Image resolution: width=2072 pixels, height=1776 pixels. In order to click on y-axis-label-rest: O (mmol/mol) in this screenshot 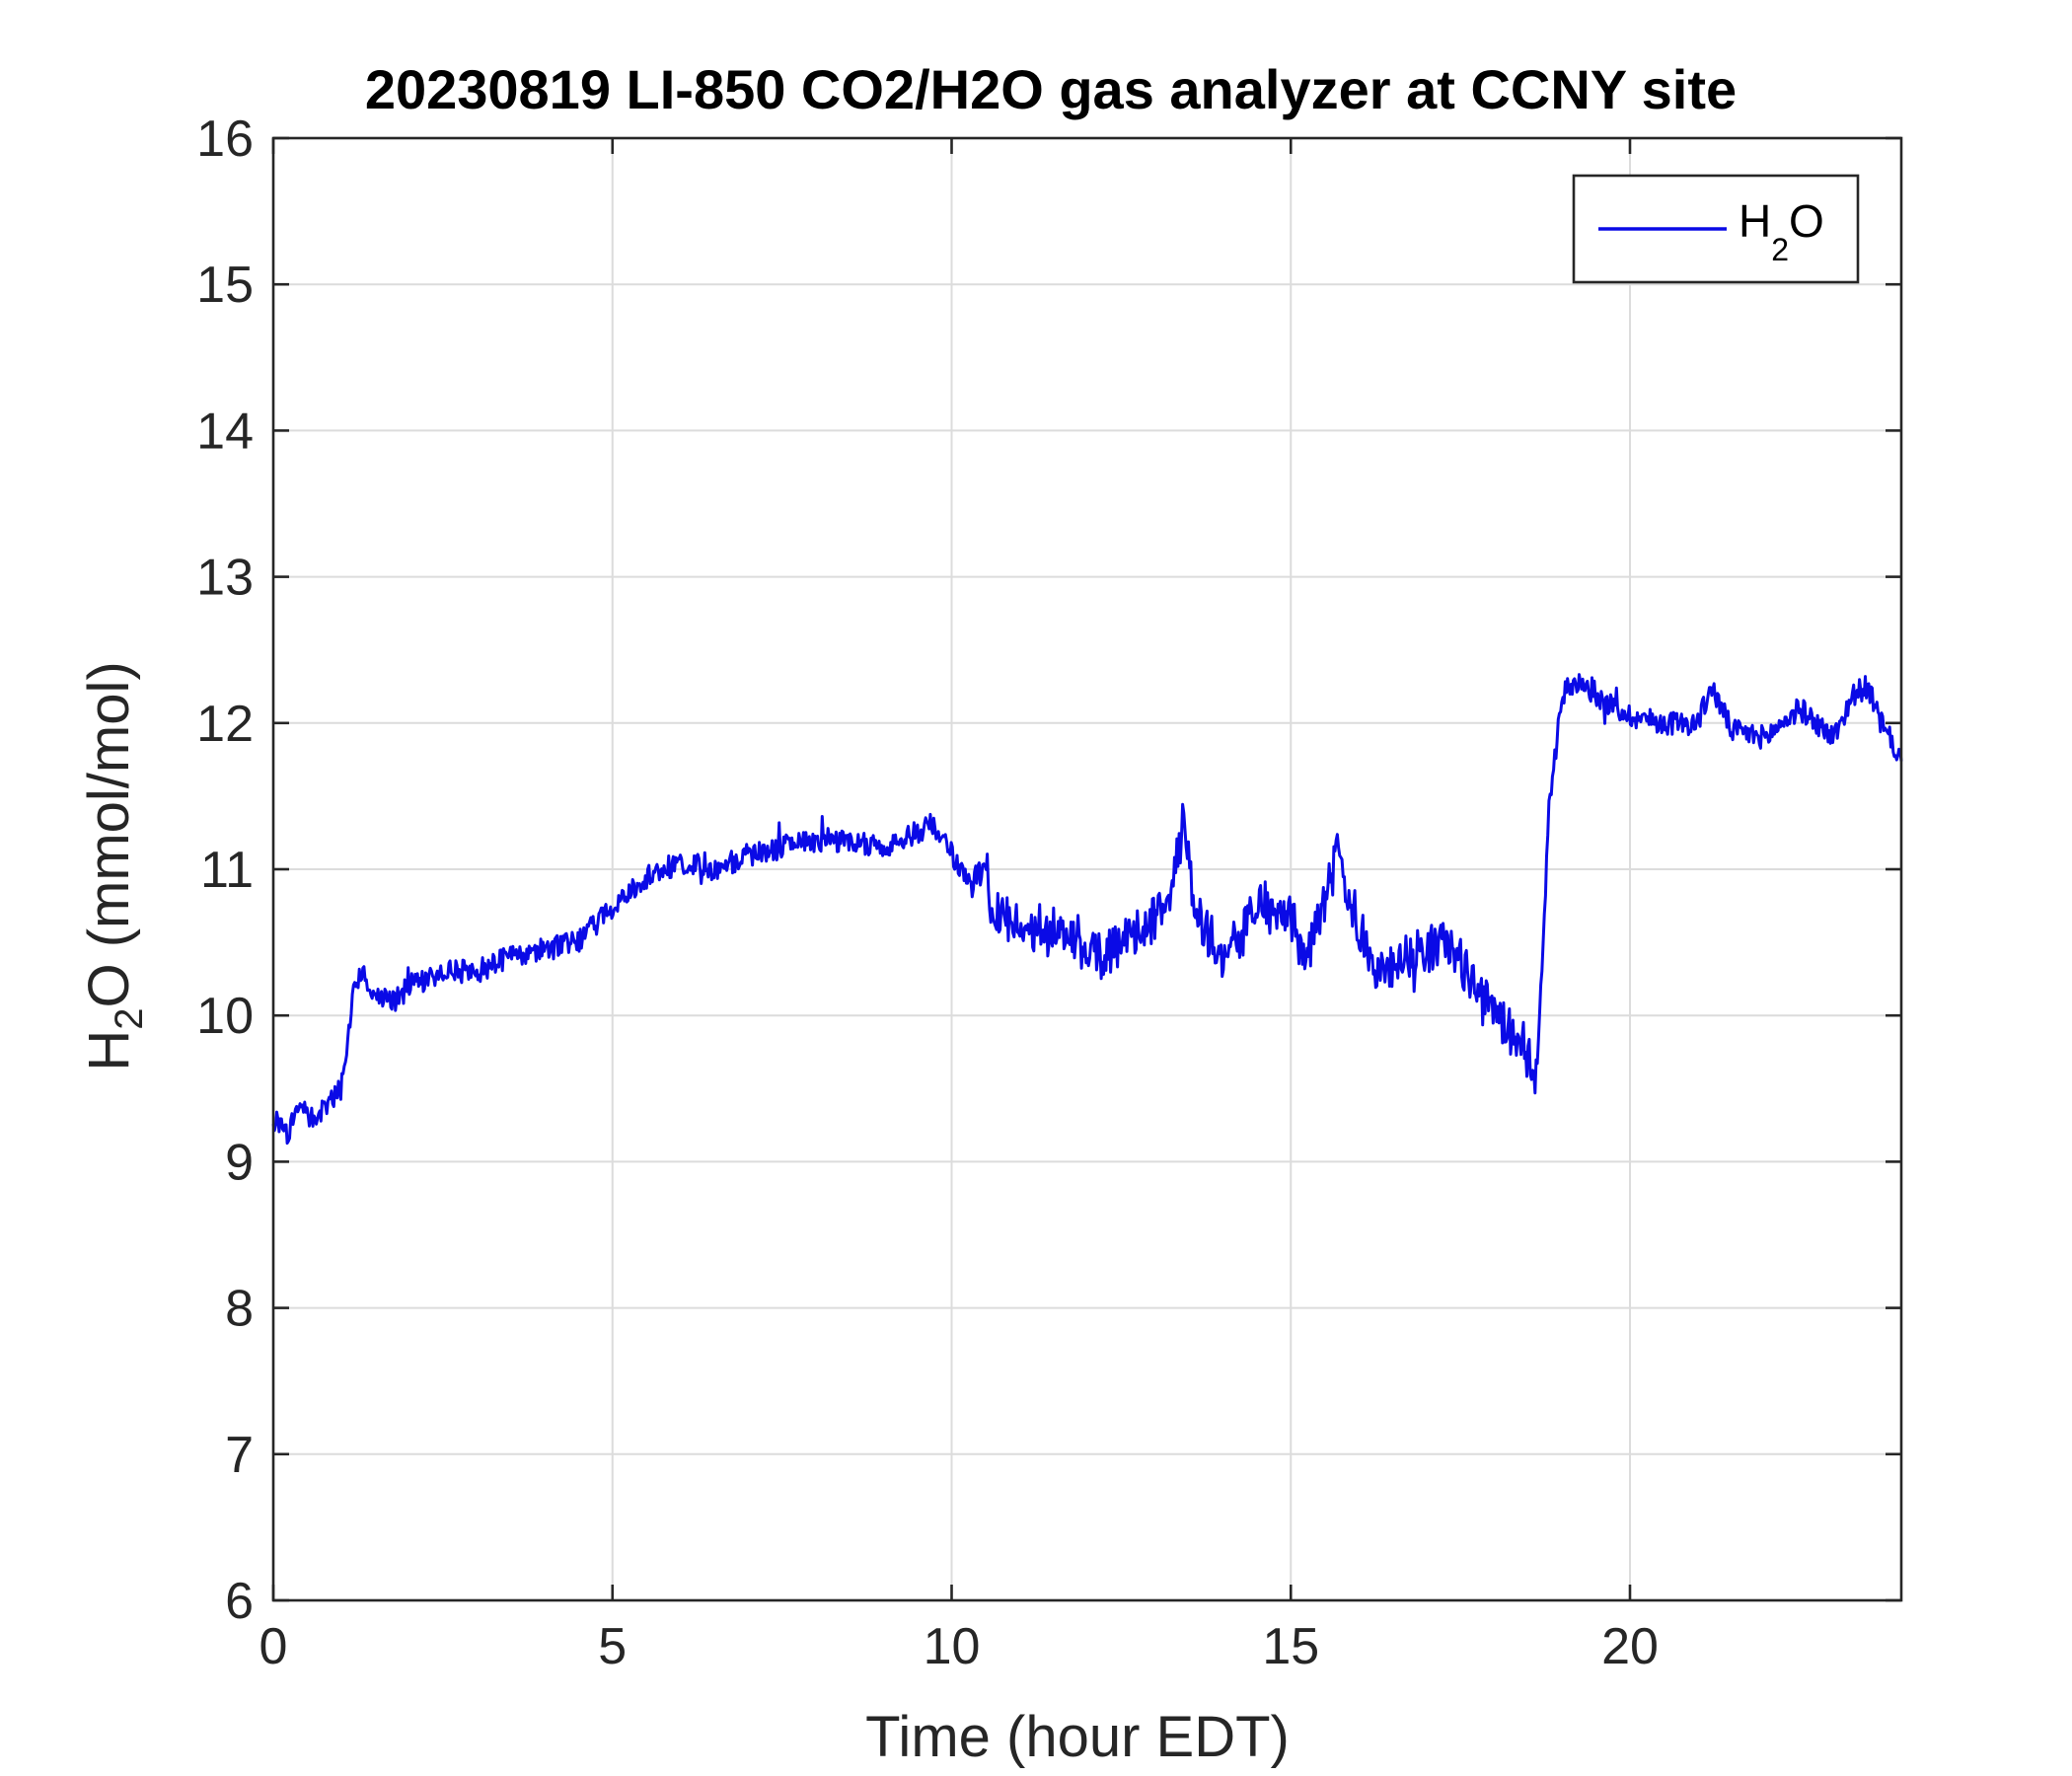, I will do `click(109, 834)`.